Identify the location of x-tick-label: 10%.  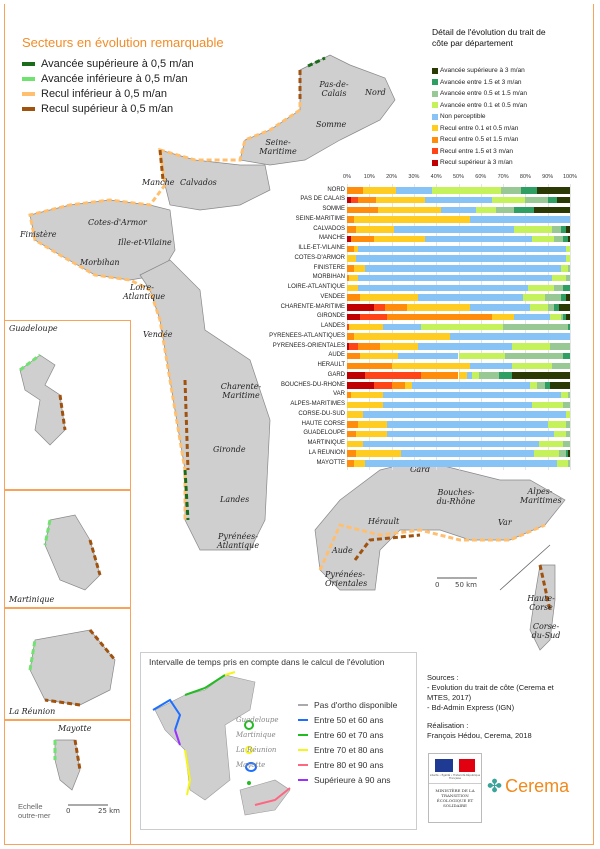
(369, 177).